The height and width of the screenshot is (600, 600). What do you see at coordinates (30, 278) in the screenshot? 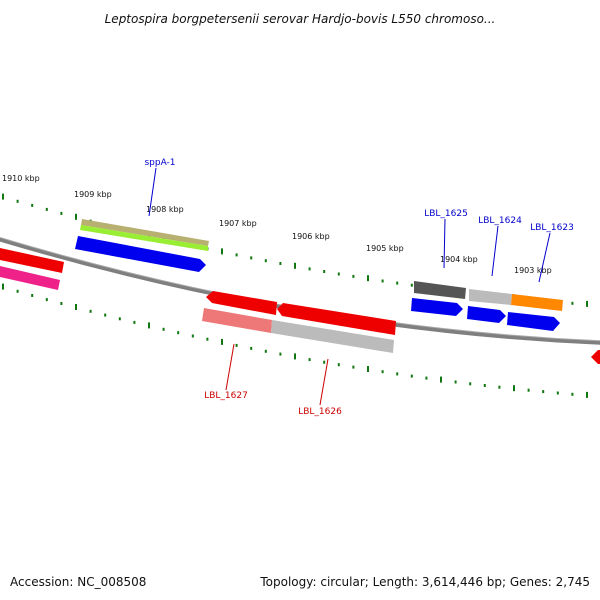
I see `feature-magenta-left` at bounding box center [30, 278].